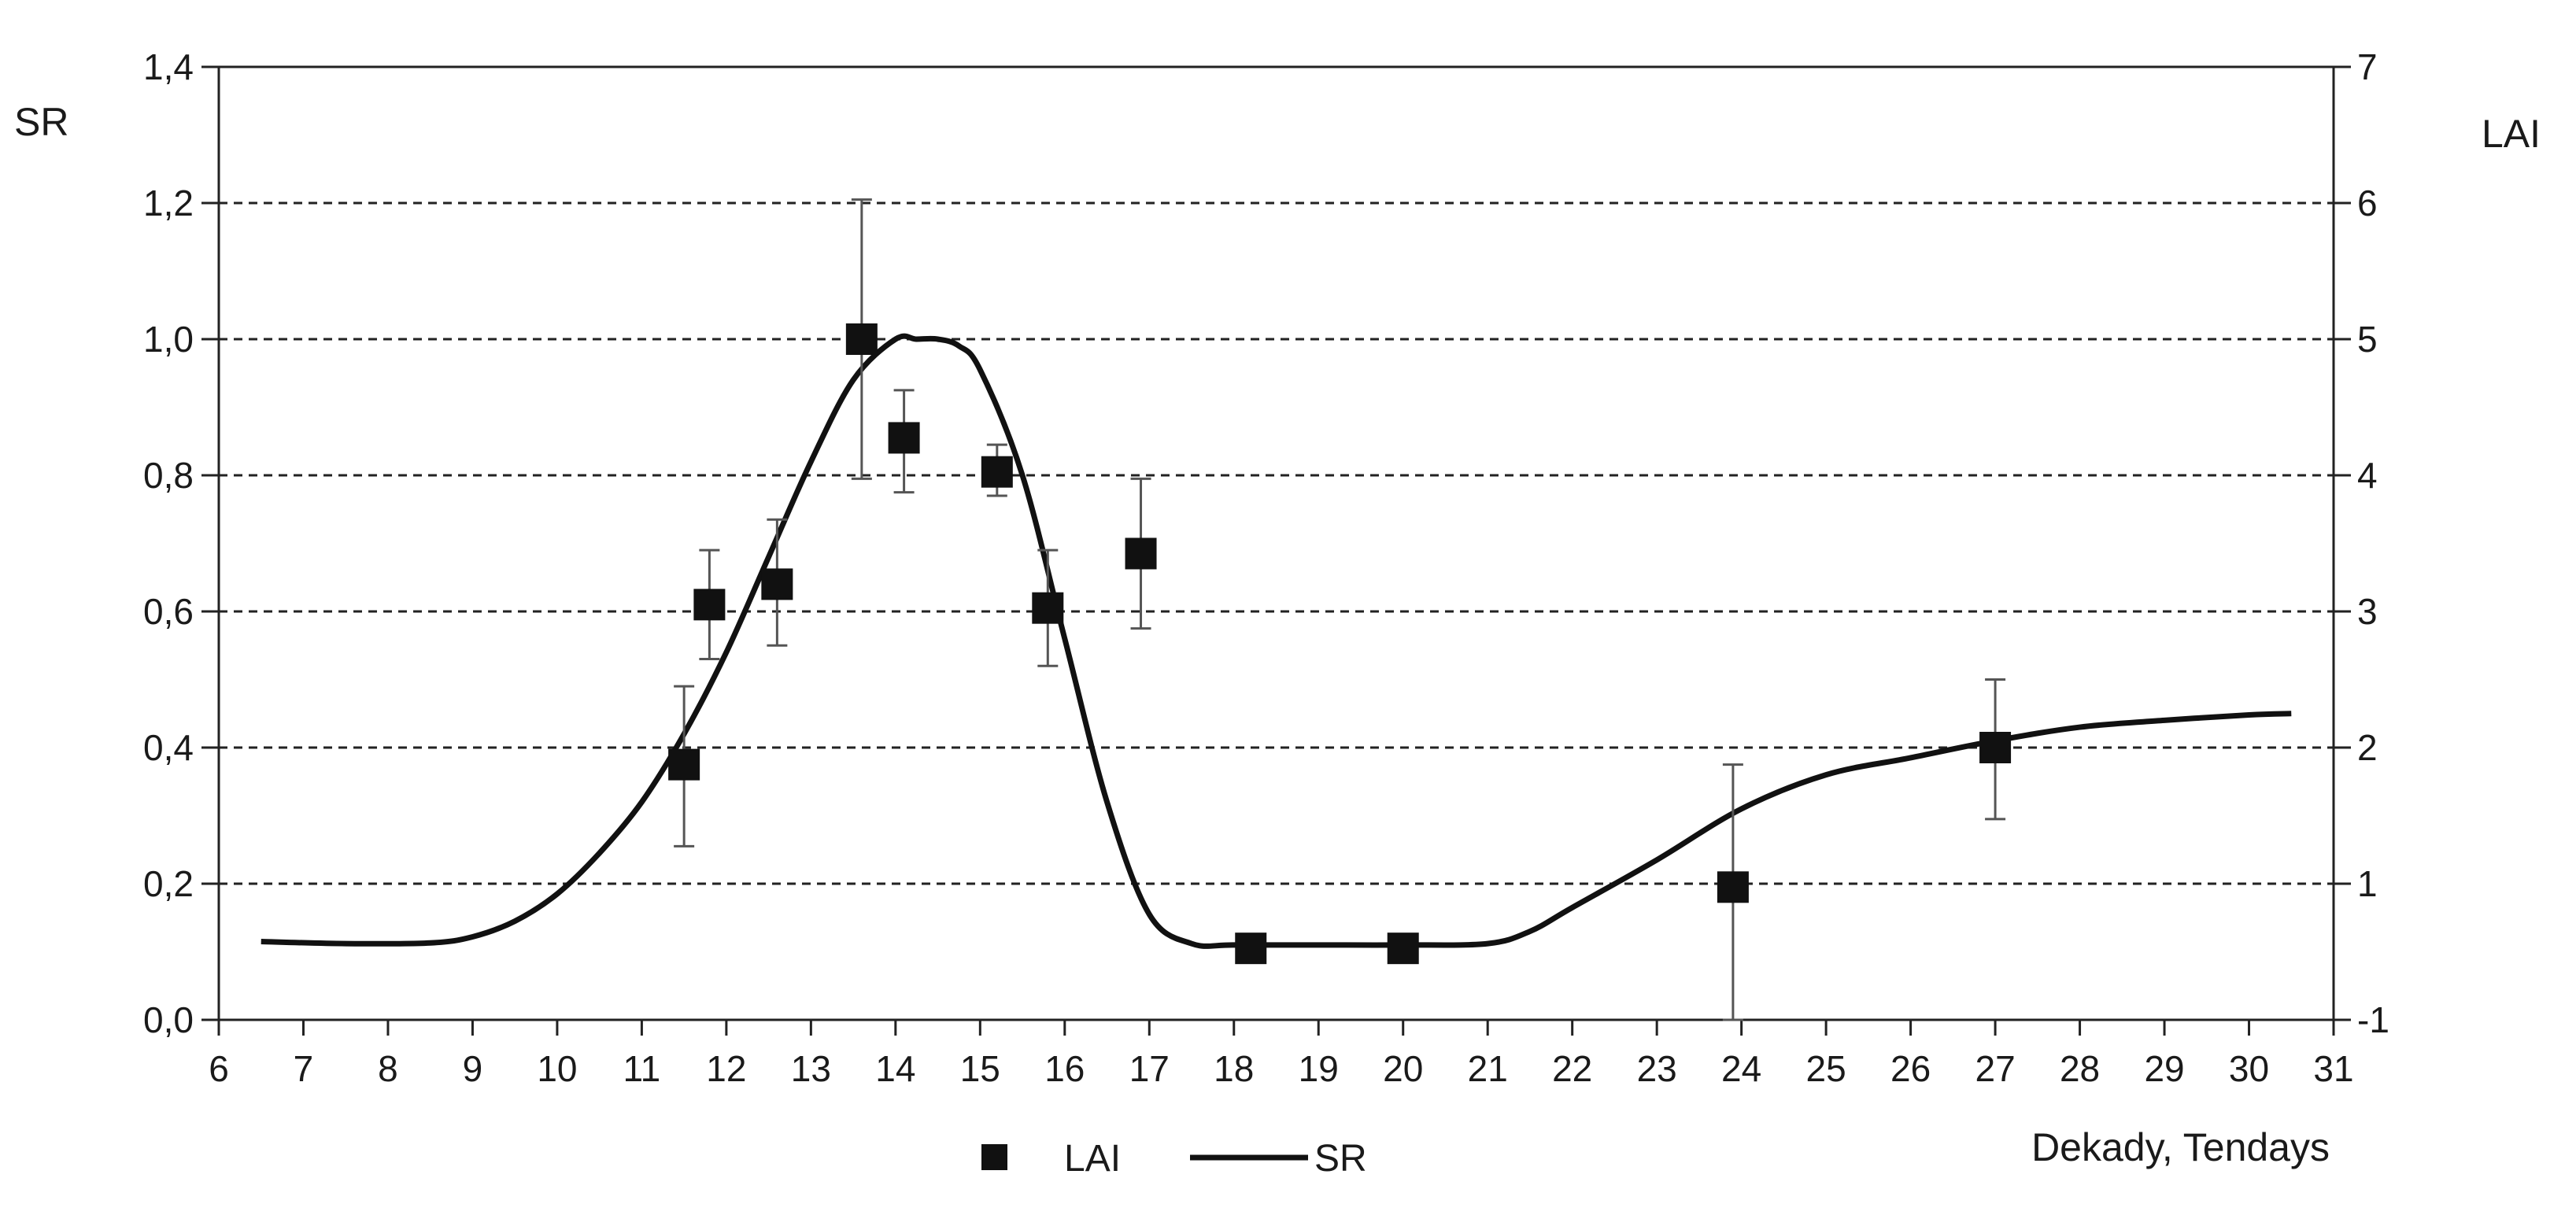 The width and height of the screenshot is (2576, 1215). What do you see at coordinates (388, 1068) in the screenshot?
I see `x-tick-label: 8` at bounding box center [388, 1068].